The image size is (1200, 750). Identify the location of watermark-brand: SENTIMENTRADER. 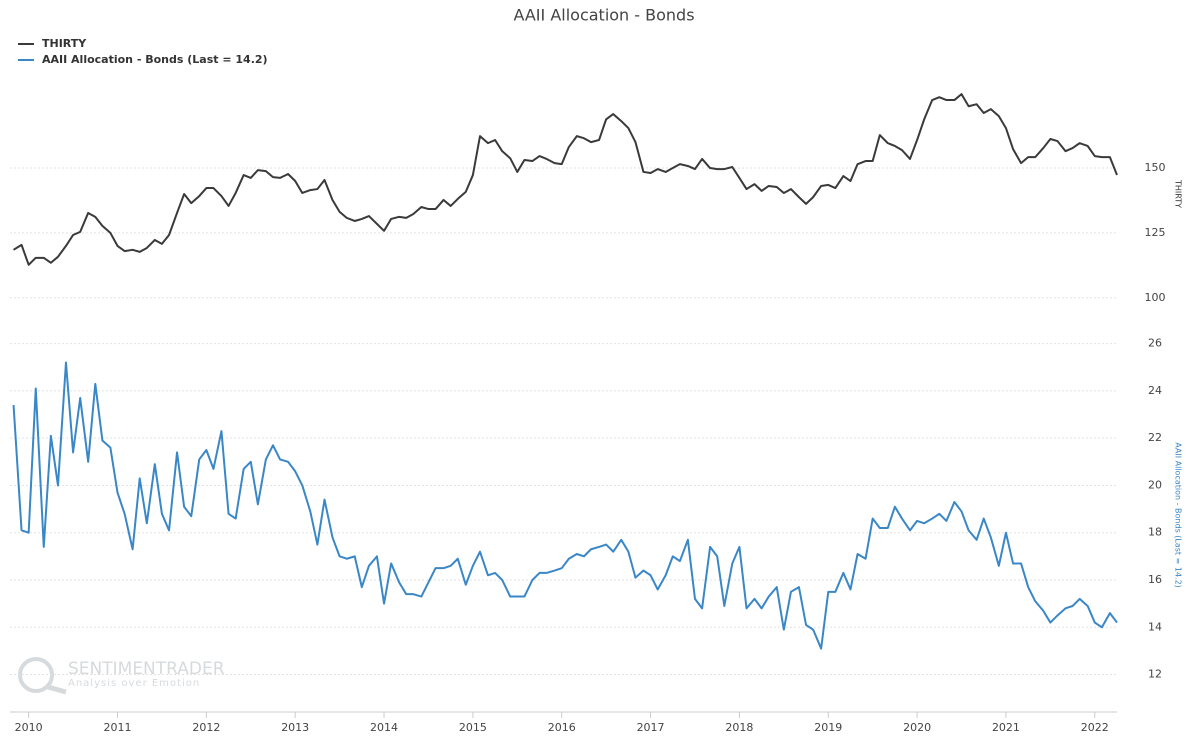
(146, 669).